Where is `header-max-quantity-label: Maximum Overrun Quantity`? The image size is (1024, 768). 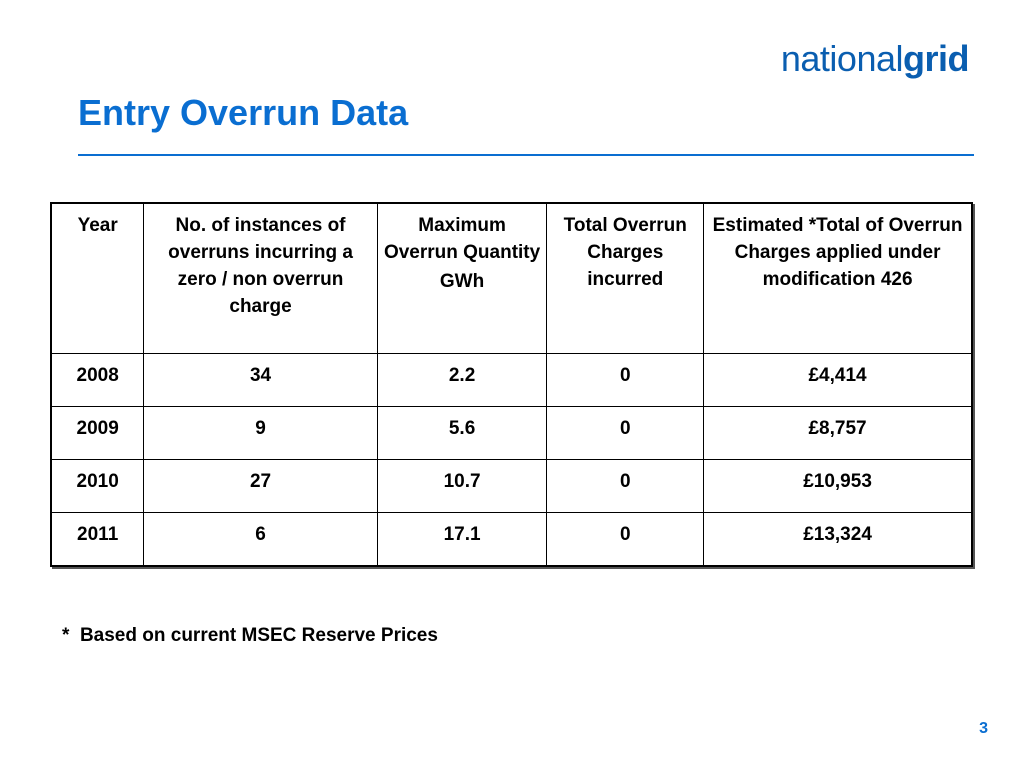
header-max-quantity-label: Maximum Overrun Quantity is located at coordinates (462, 239).